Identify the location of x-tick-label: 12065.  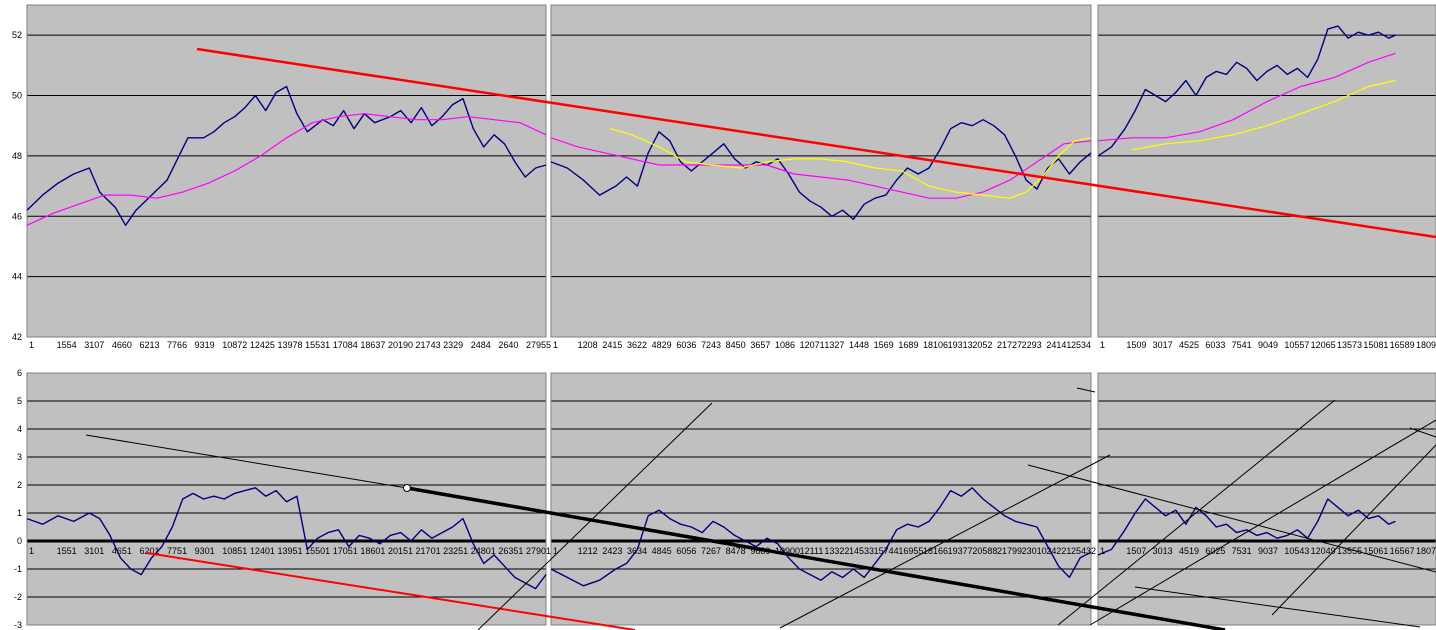
(1323, 345).